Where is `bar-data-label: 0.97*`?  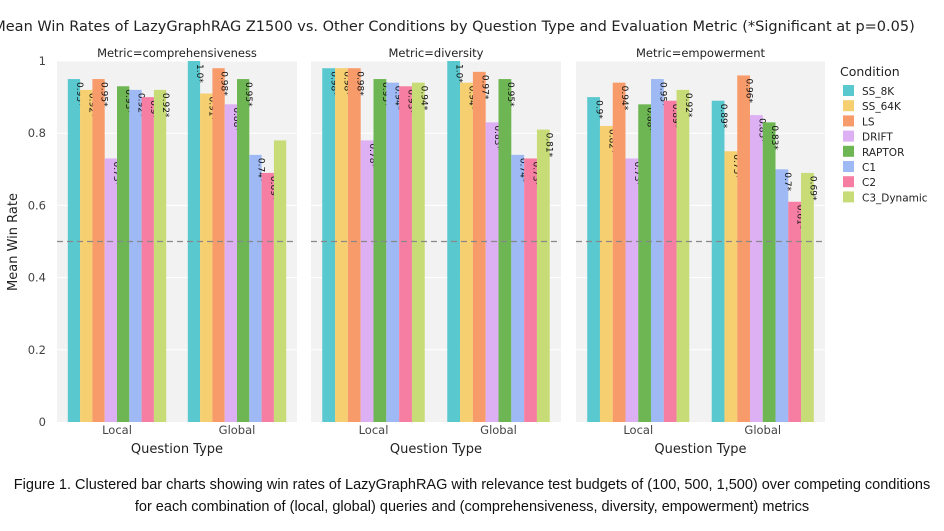 bar-data-label: 0.97* is located at coordinates (484, 87).